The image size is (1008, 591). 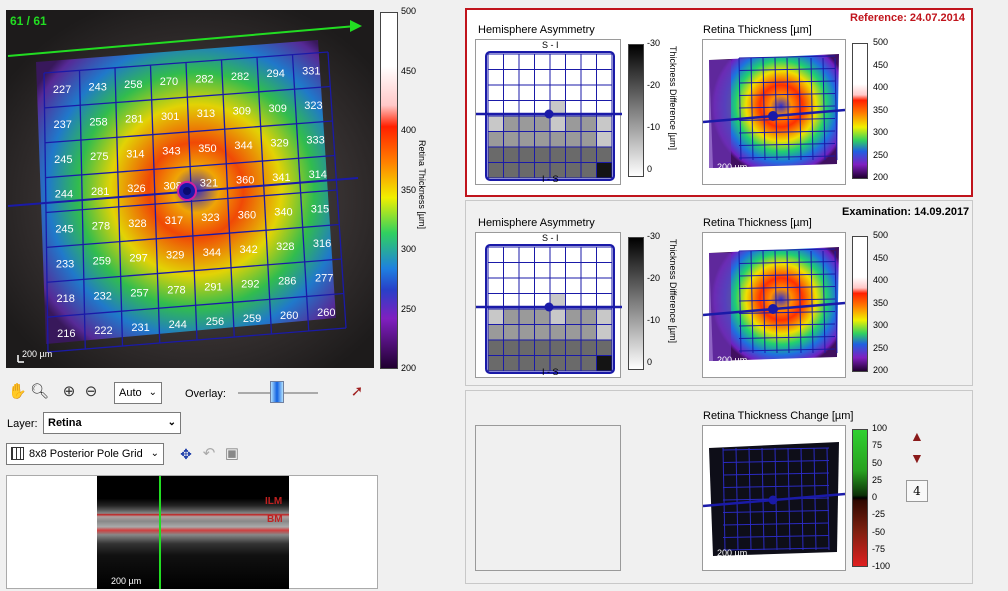 I want to click on grid-cell-value: 343, so click(x=171, y=152).